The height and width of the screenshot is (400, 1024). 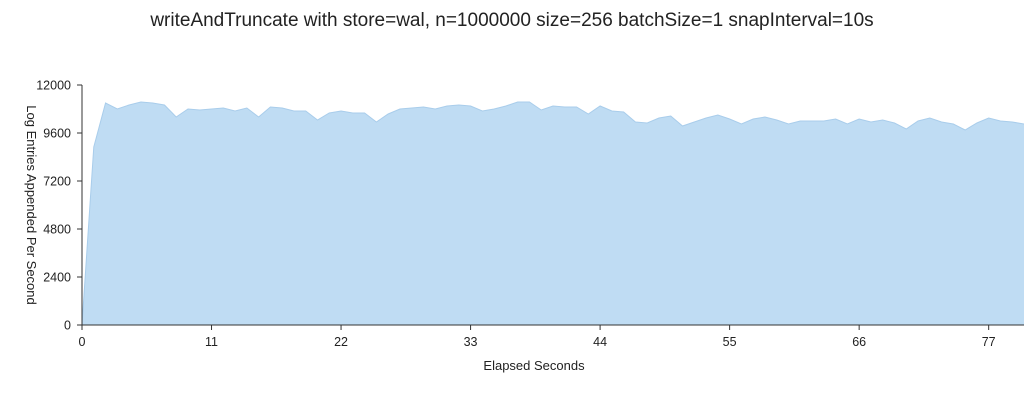 What do you see at coordinates (211, 342) in the screenshot?
I see `x-tick-label: 11` at bounding box center [211, 342].